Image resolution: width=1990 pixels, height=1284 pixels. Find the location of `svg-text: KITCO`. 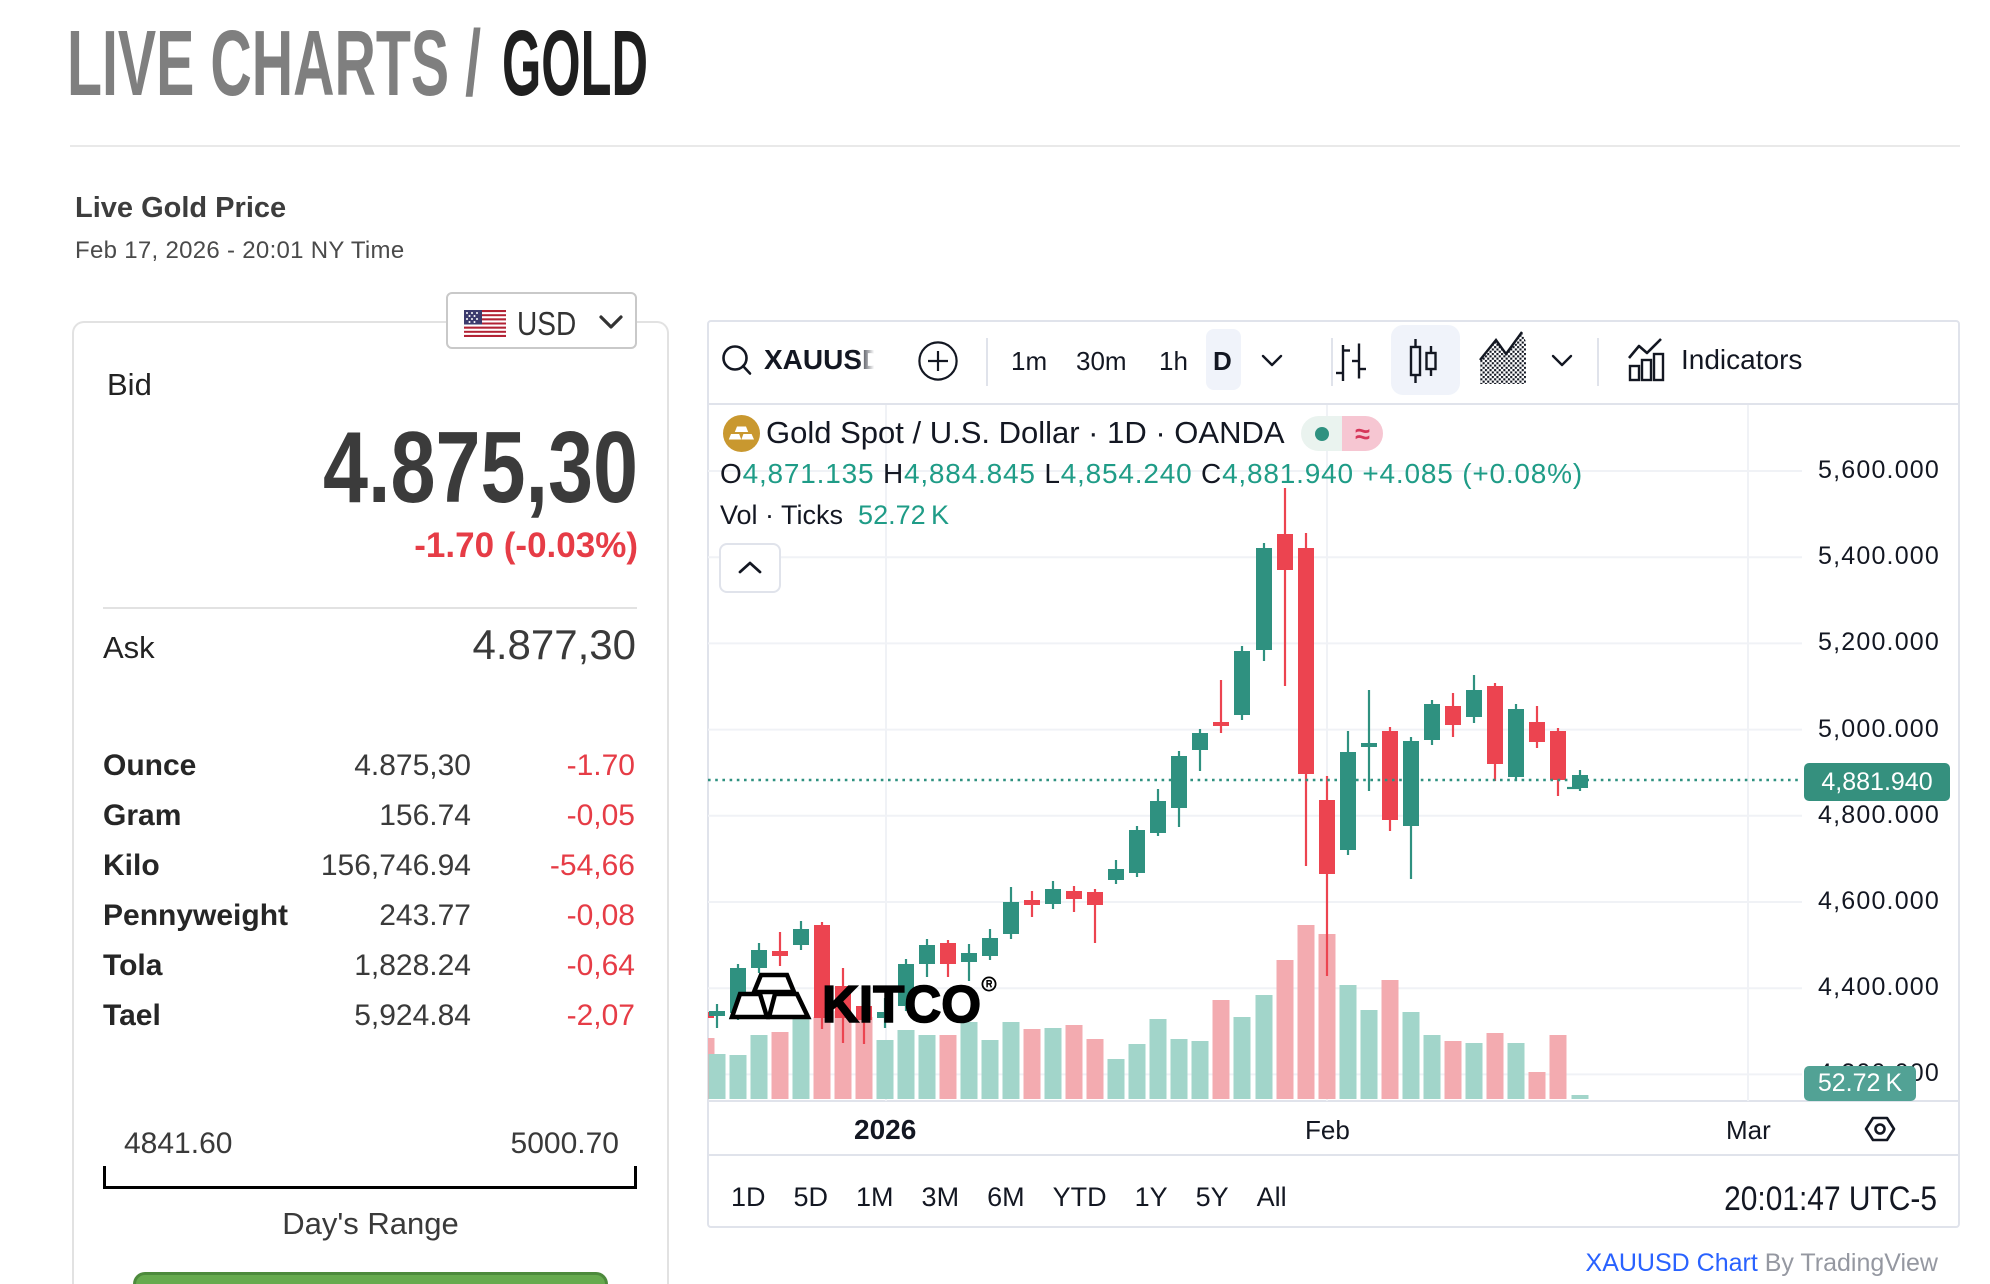

svg-text: KITCO is located at coordinates (901, 1005).